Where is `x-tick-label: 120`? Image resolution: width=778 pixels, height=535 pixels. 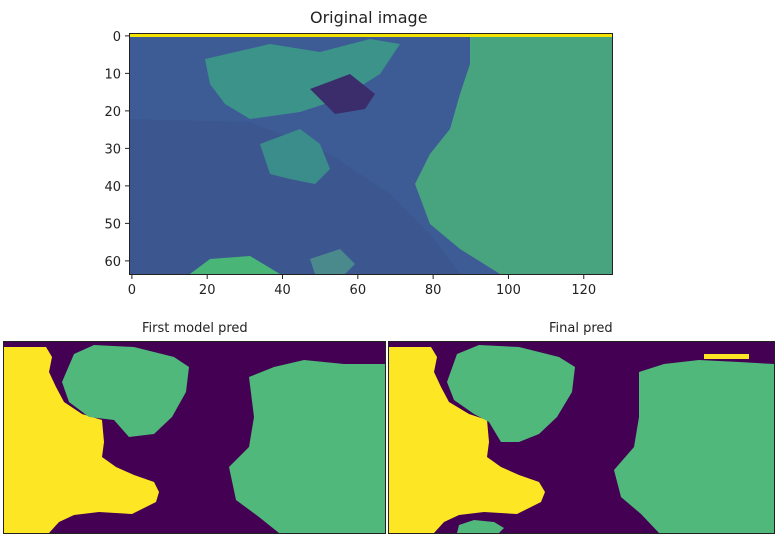 x-tick-label: 120 is located at coordinates (583, 290).